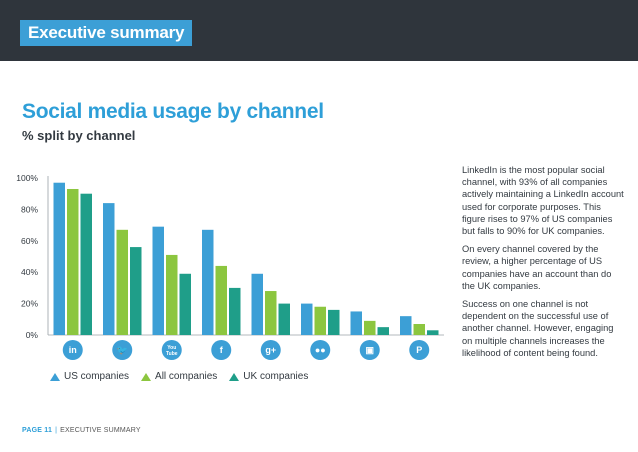 The width and height of the screenshot is (638, 452). I want to click on bar-uk-flickr, so click(334, 322).